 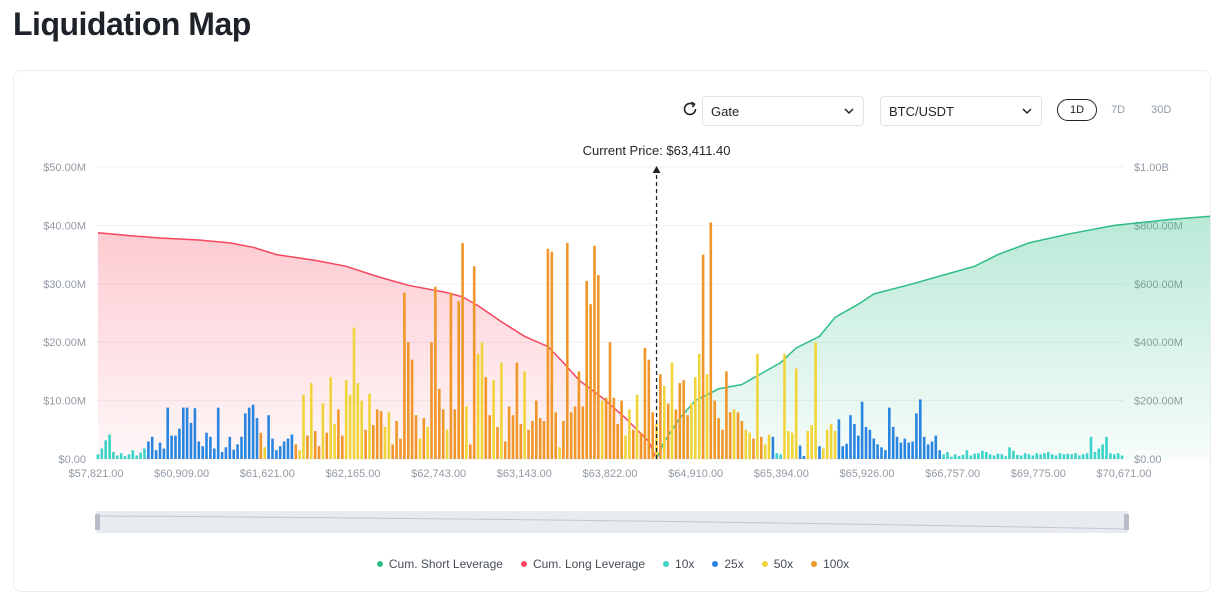 I want to click on x-axis-tick-label: $63,143.00, so click(x=524, y=474).